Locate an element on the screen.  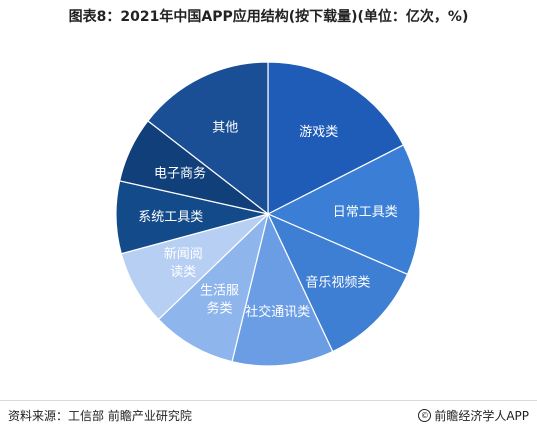
copyright-text: 前瞻经济学人APP is located at coordinates (481, 416).